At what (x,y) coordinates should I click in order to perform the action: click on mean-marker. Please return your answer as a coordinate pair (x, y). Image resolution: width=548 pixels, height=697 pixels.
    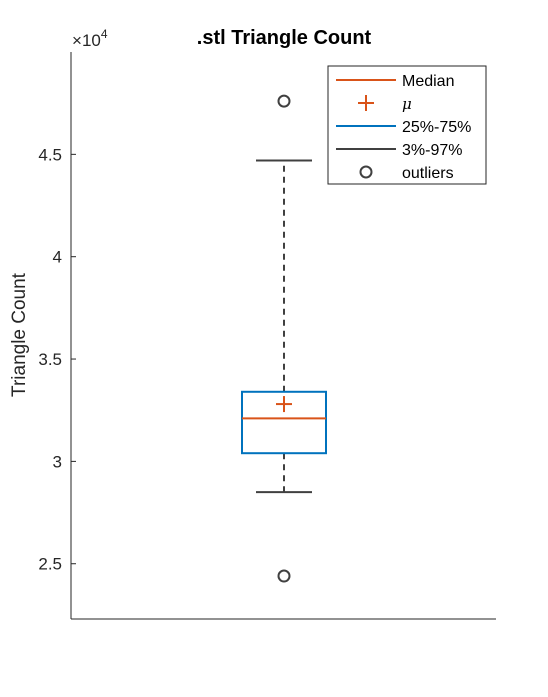
    Looking at the image, I should click on (284, 404).